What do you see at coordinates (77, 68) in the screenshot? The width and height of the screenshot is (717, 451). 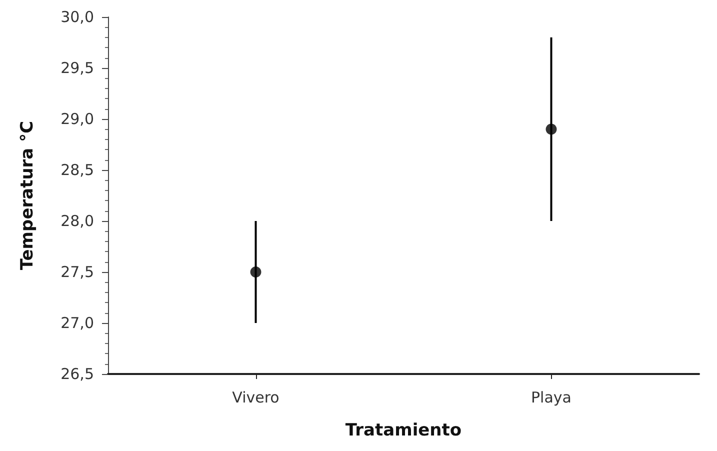 I see `y-tick-label: 29,5` at bounding box center [77, 68].